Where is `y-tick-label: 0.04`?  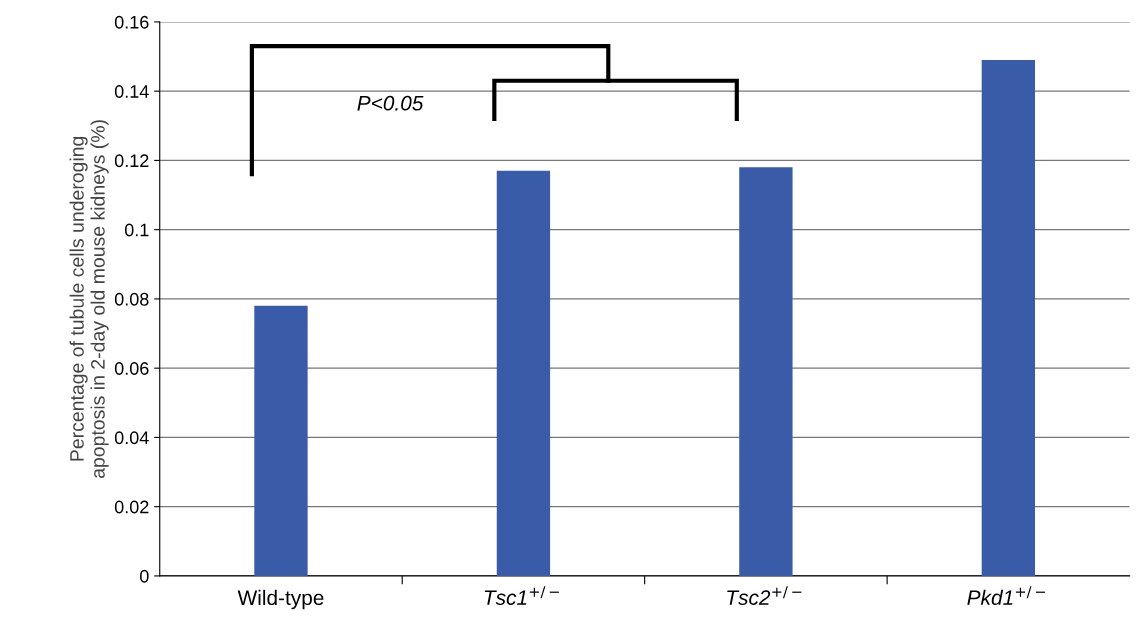 y-tick-label: 0.04 is located at coordinates (131, 438).